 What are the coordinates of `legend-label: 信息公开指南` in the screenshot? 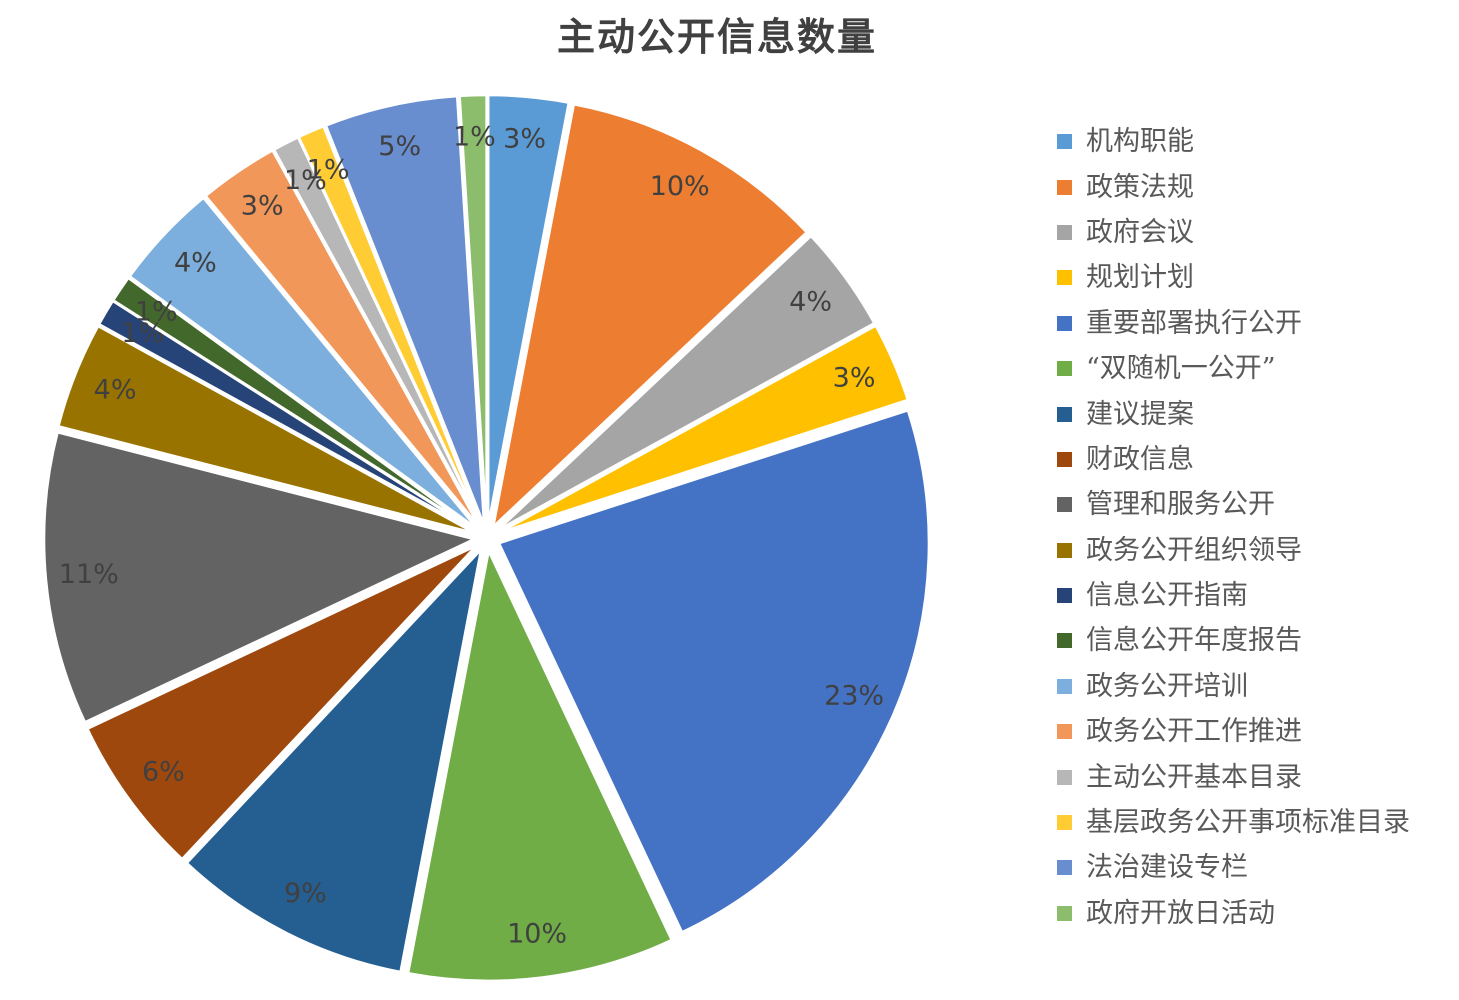 It's located at (1167, 596).